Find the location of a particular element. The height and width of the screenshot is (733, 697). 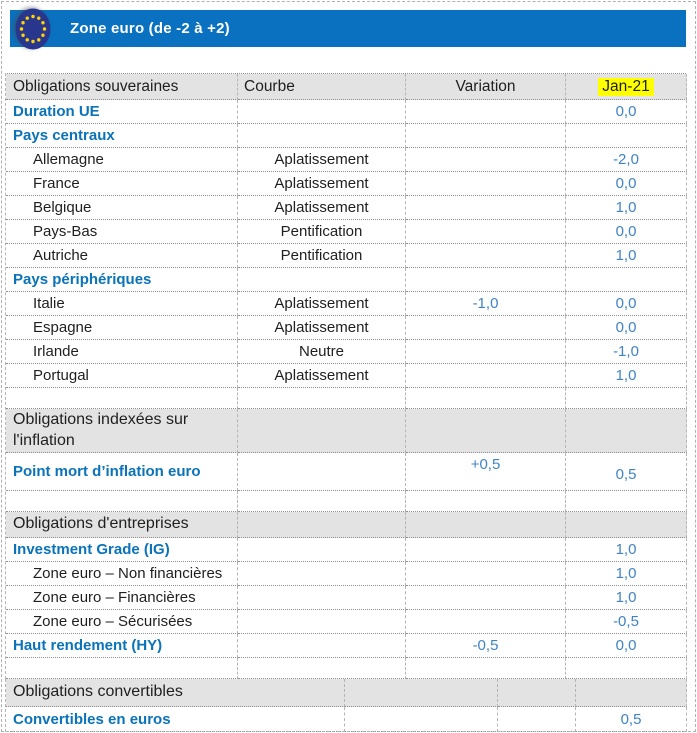

row-label-cell: Allemagne is located at coordinates (122, 160).